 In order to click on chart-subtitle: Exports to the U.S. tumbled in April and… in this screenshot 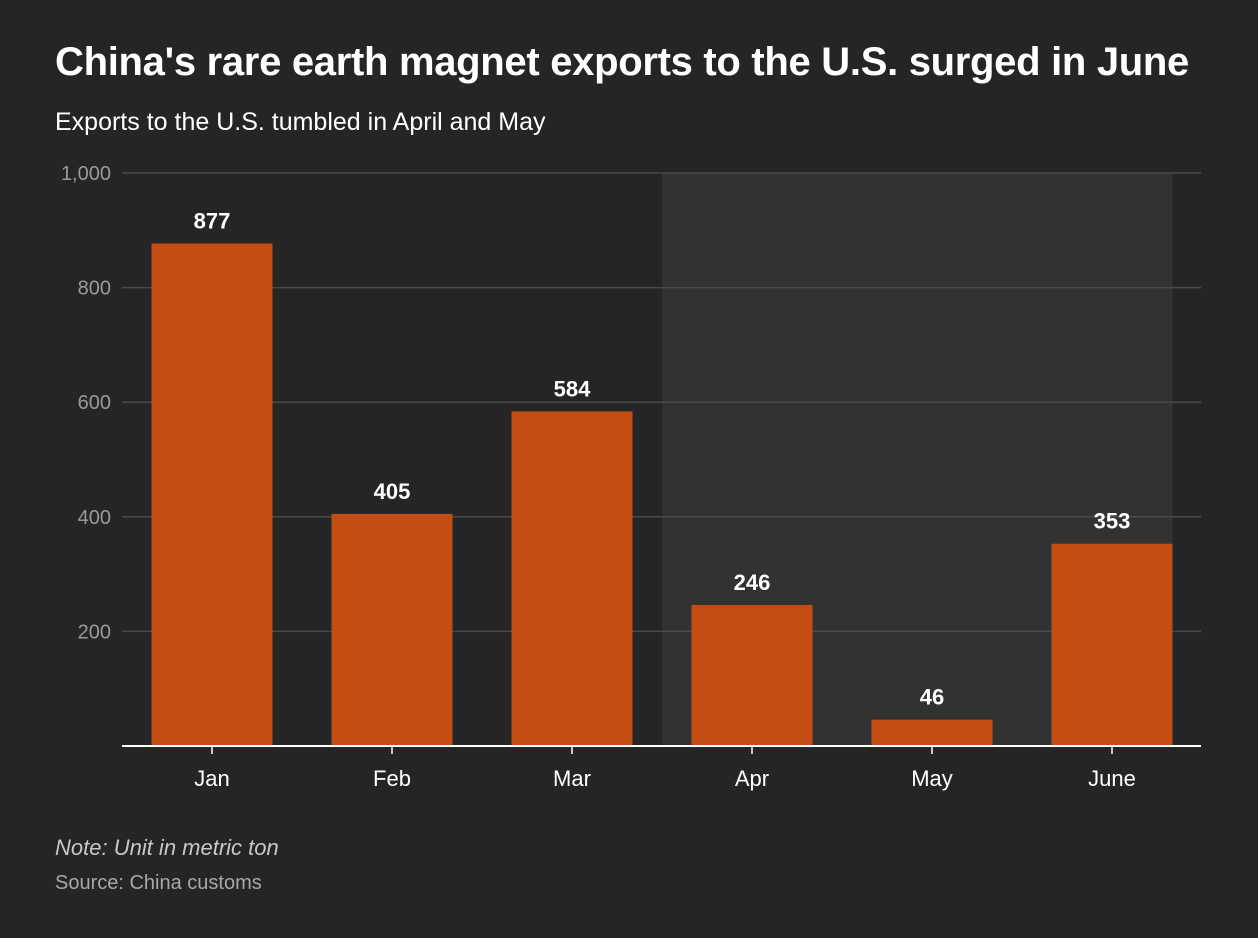, I will do `click(300, 122)`.